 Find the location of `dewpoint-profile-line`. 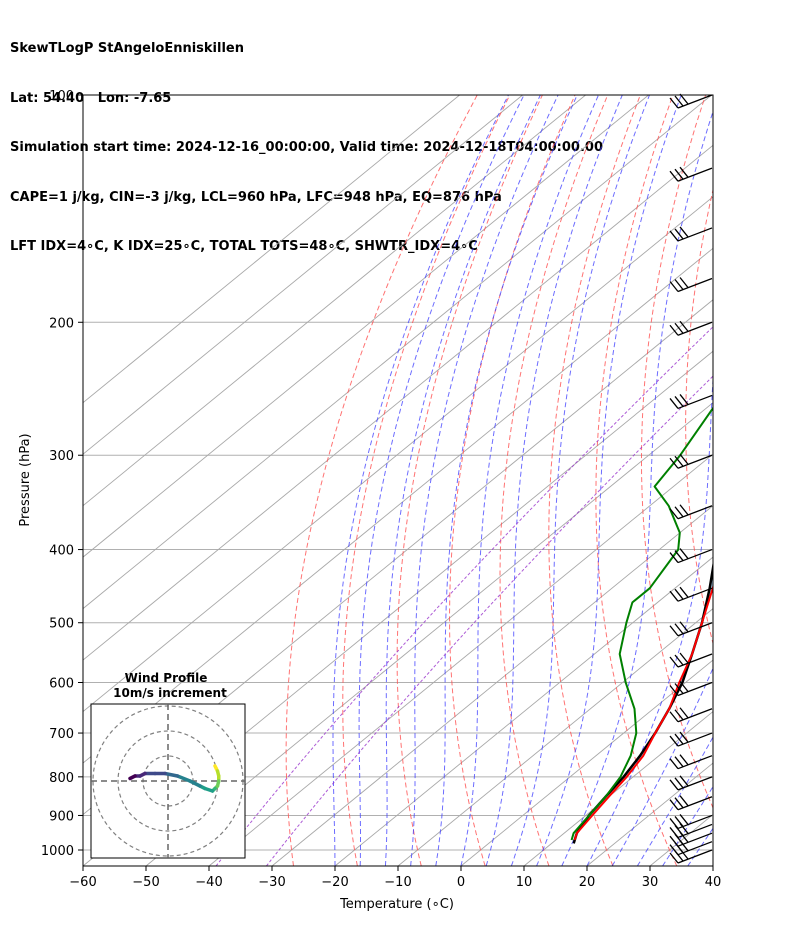

dewpoint-profile-line is located at coordinates (641, 623).